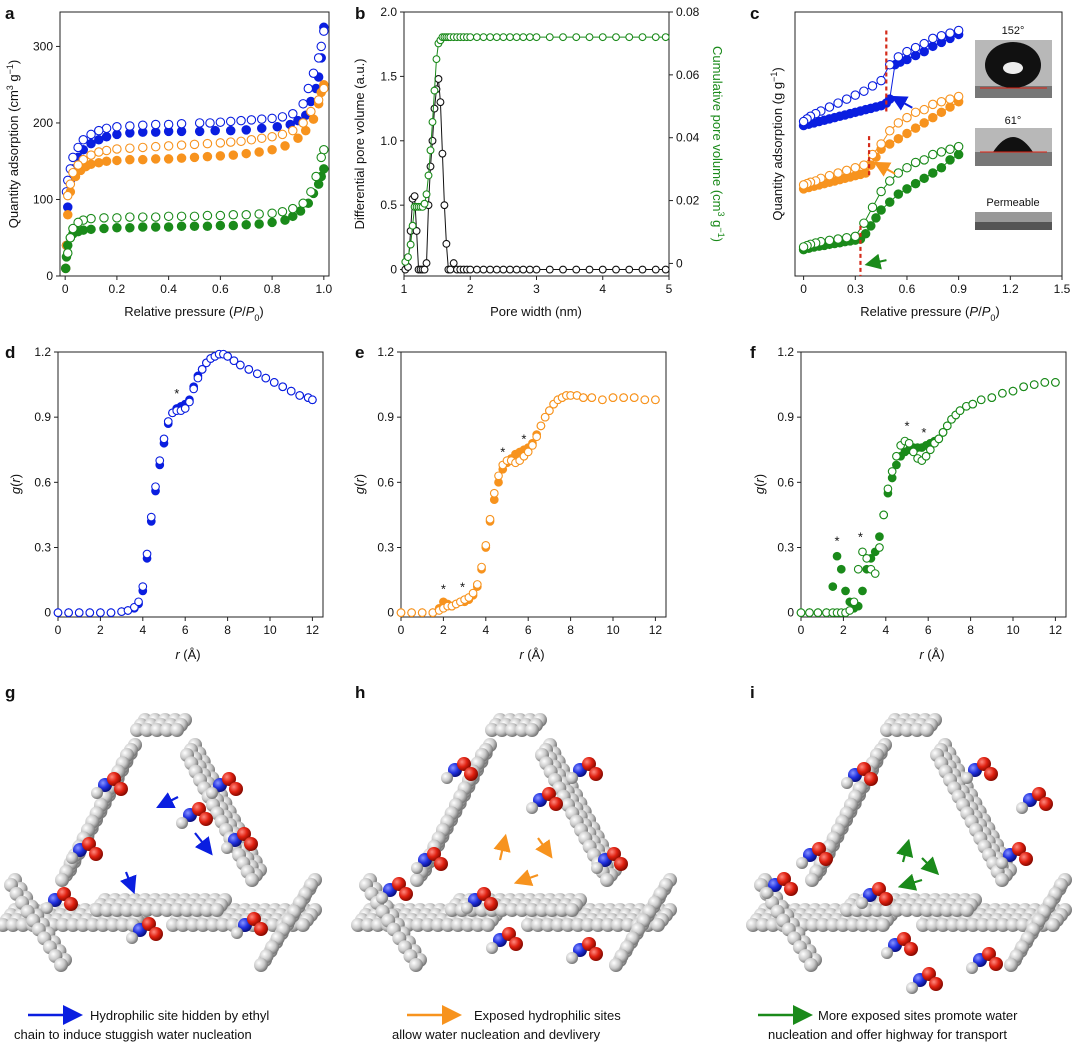  I want to click on panel-label-c: c, so click(754, 13).